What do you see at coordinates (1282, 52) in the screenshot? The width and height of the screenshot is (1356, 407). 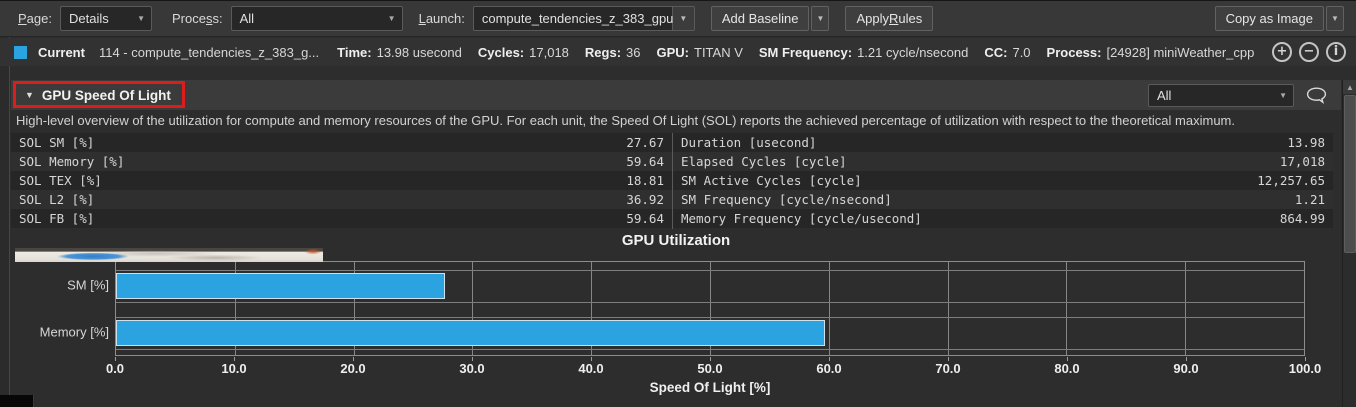 I see `zoom-in-icon: +` at bounding box center [1282, 52].